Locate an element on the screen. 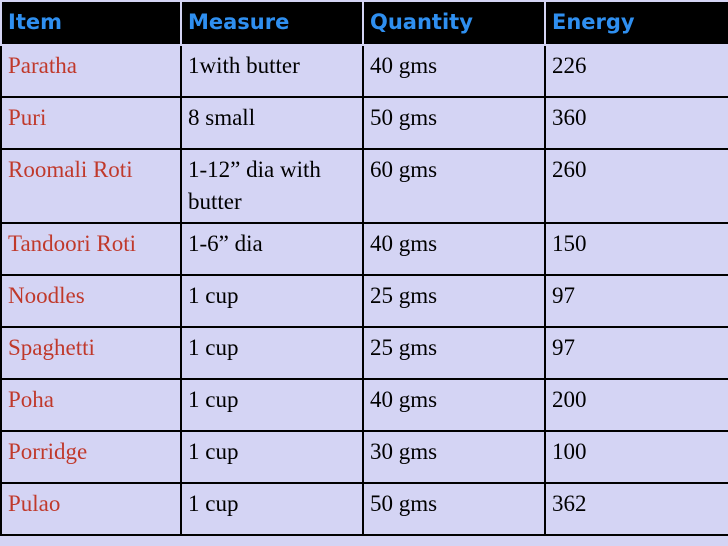  cell-item: Tandoori Roti is located at coordinates (91, 249).